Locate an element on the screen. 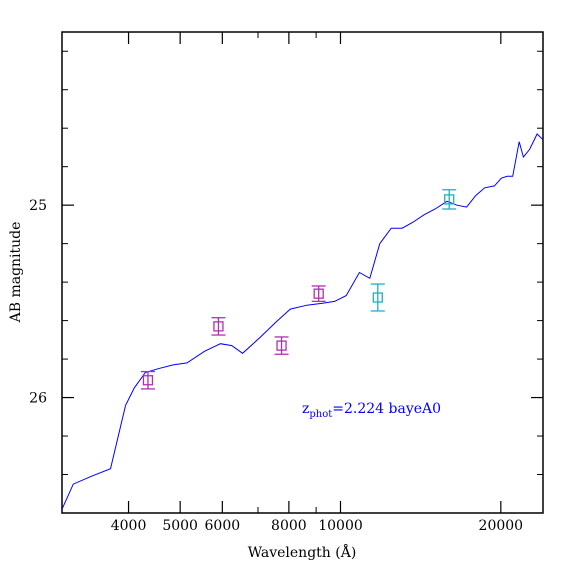  annotation-text: =2.224 bayeA0 is located at coordinates (386, 409).